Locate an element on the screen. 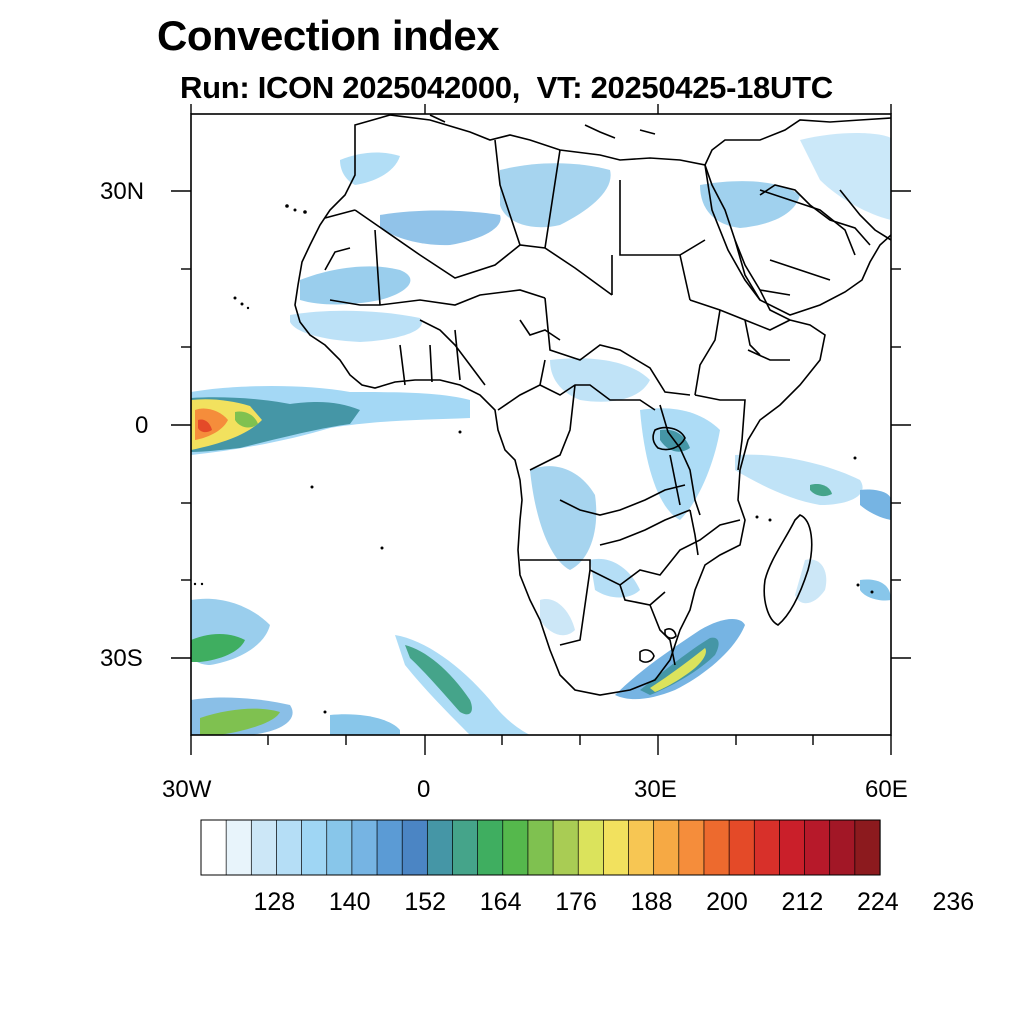 The image size is (1024, 1024). convection-area-sahara-north is located at coordinates (555, 195).